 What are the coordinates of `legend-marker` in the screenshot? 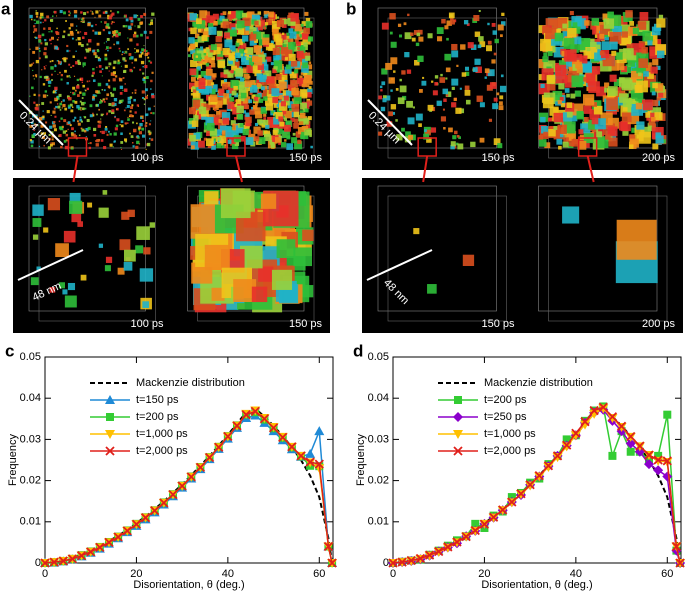 It's located at (110, 451).